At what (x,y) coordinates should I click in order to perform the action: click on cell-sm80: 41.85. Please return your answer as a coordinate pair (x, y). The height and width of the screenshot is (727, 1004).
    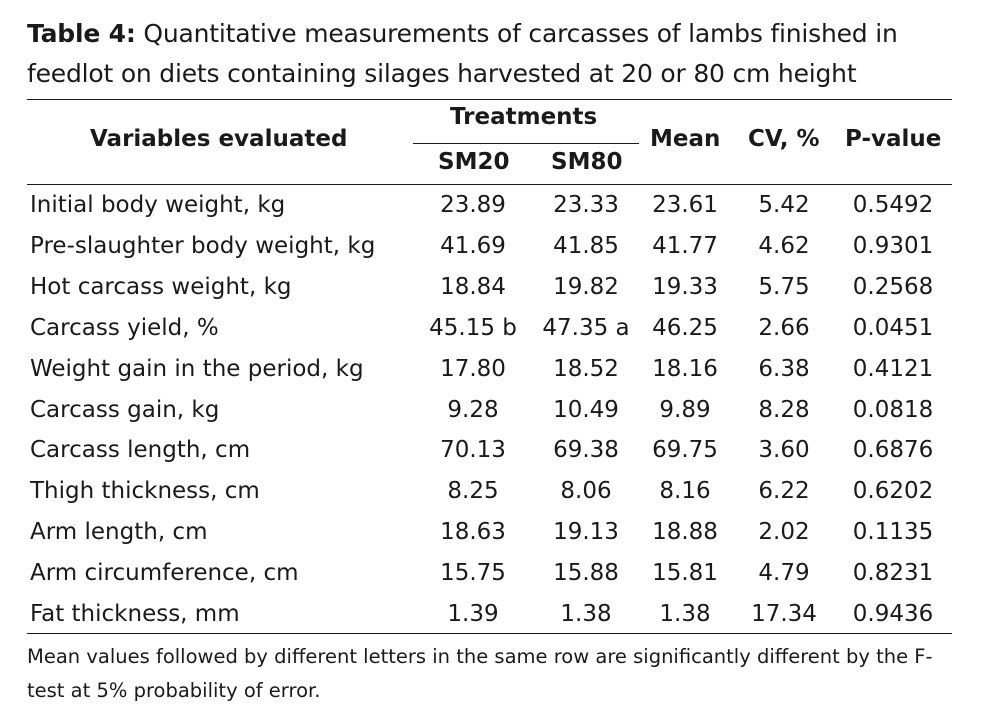
    Looking at the image, I should click on (586, 245).